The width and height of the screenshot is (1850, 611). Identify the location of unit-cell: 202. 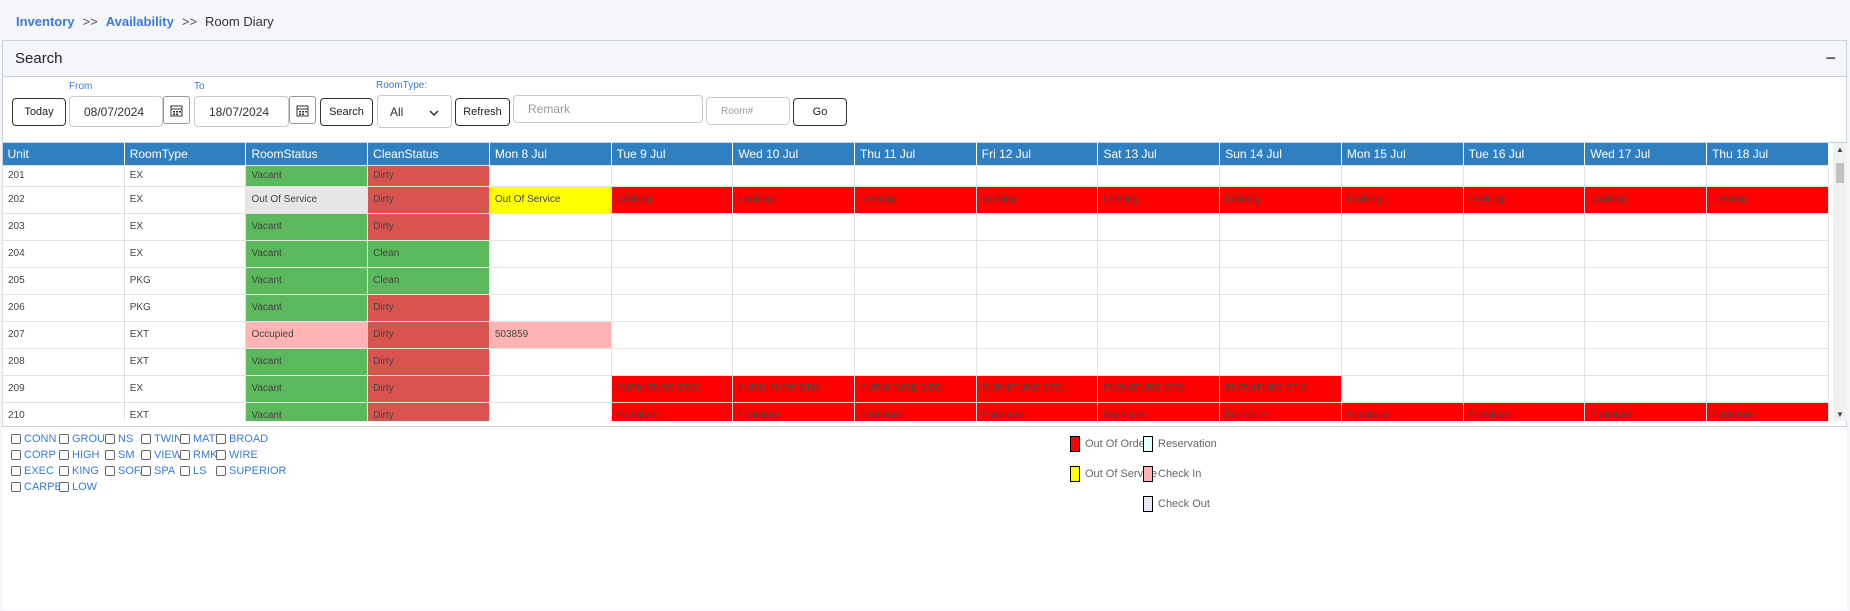
(63, 199).